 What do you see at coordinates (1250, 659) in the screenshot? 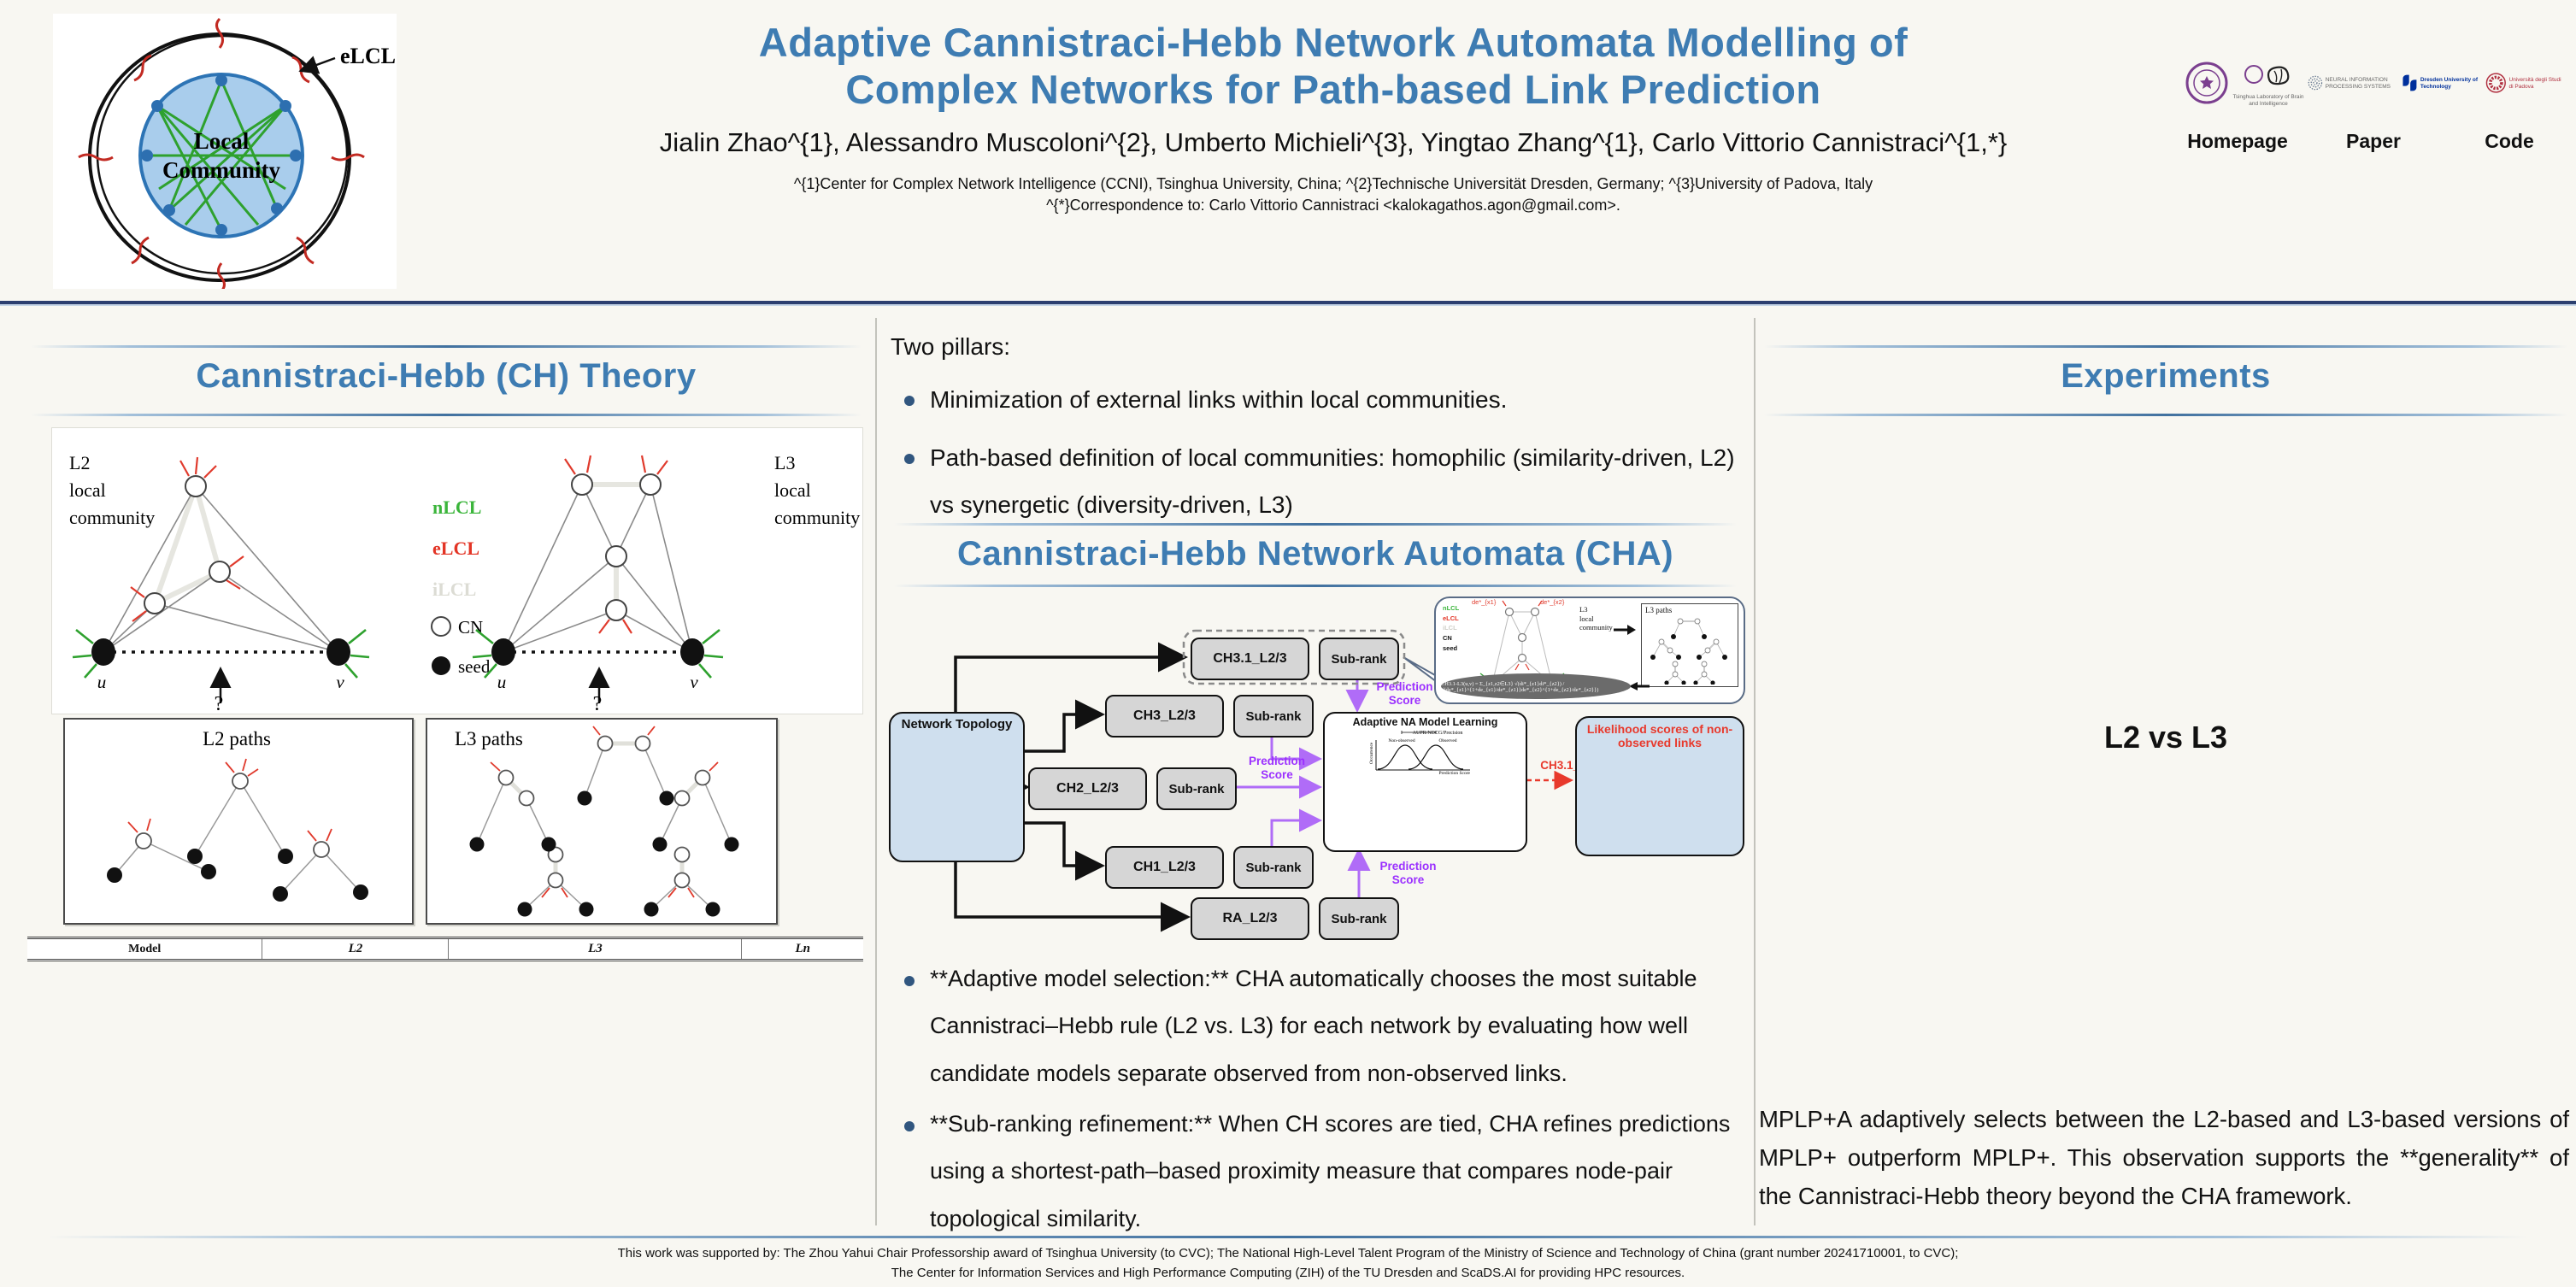
I see `model-box-ch31: CH3.1_L2/3` at bounding box center [1250, 659].